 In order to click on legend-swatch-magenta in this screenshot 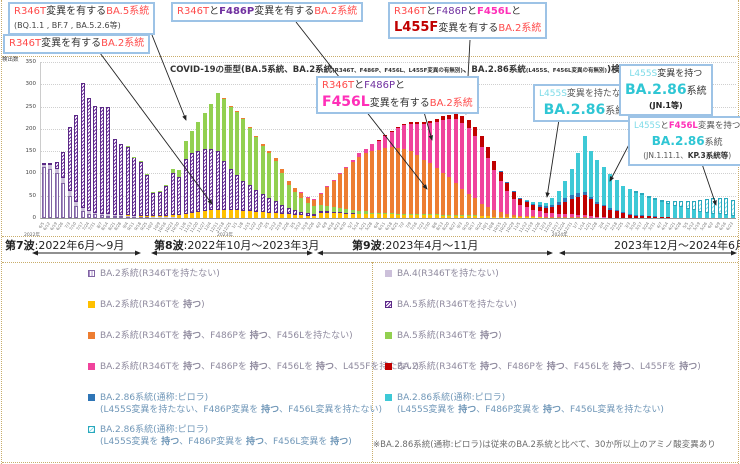, I will do `click(91, 366)`.